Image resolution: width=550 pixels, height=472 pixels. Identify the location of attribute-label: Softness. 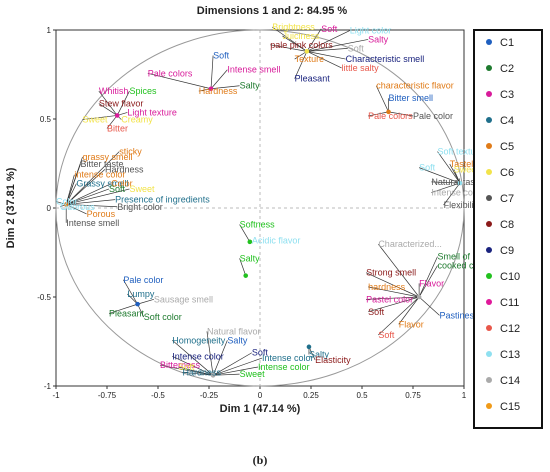
(258, 225).